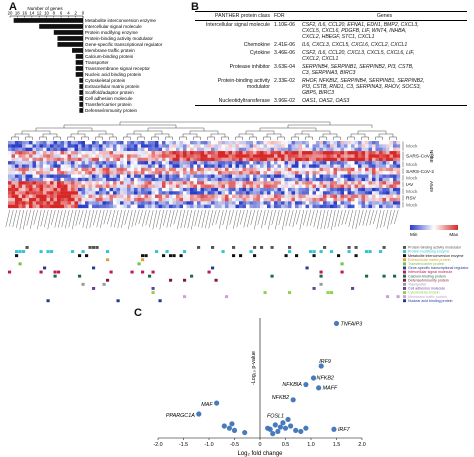  I want to click on point-label: FOSL1, so click(275, 416).